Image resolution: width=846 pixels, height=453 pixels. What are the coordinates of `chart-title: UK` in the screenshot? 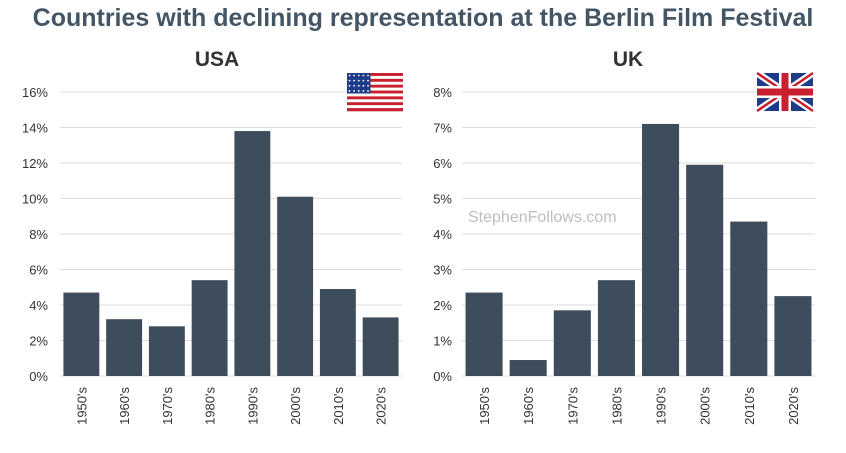 It's located at (628, 59).